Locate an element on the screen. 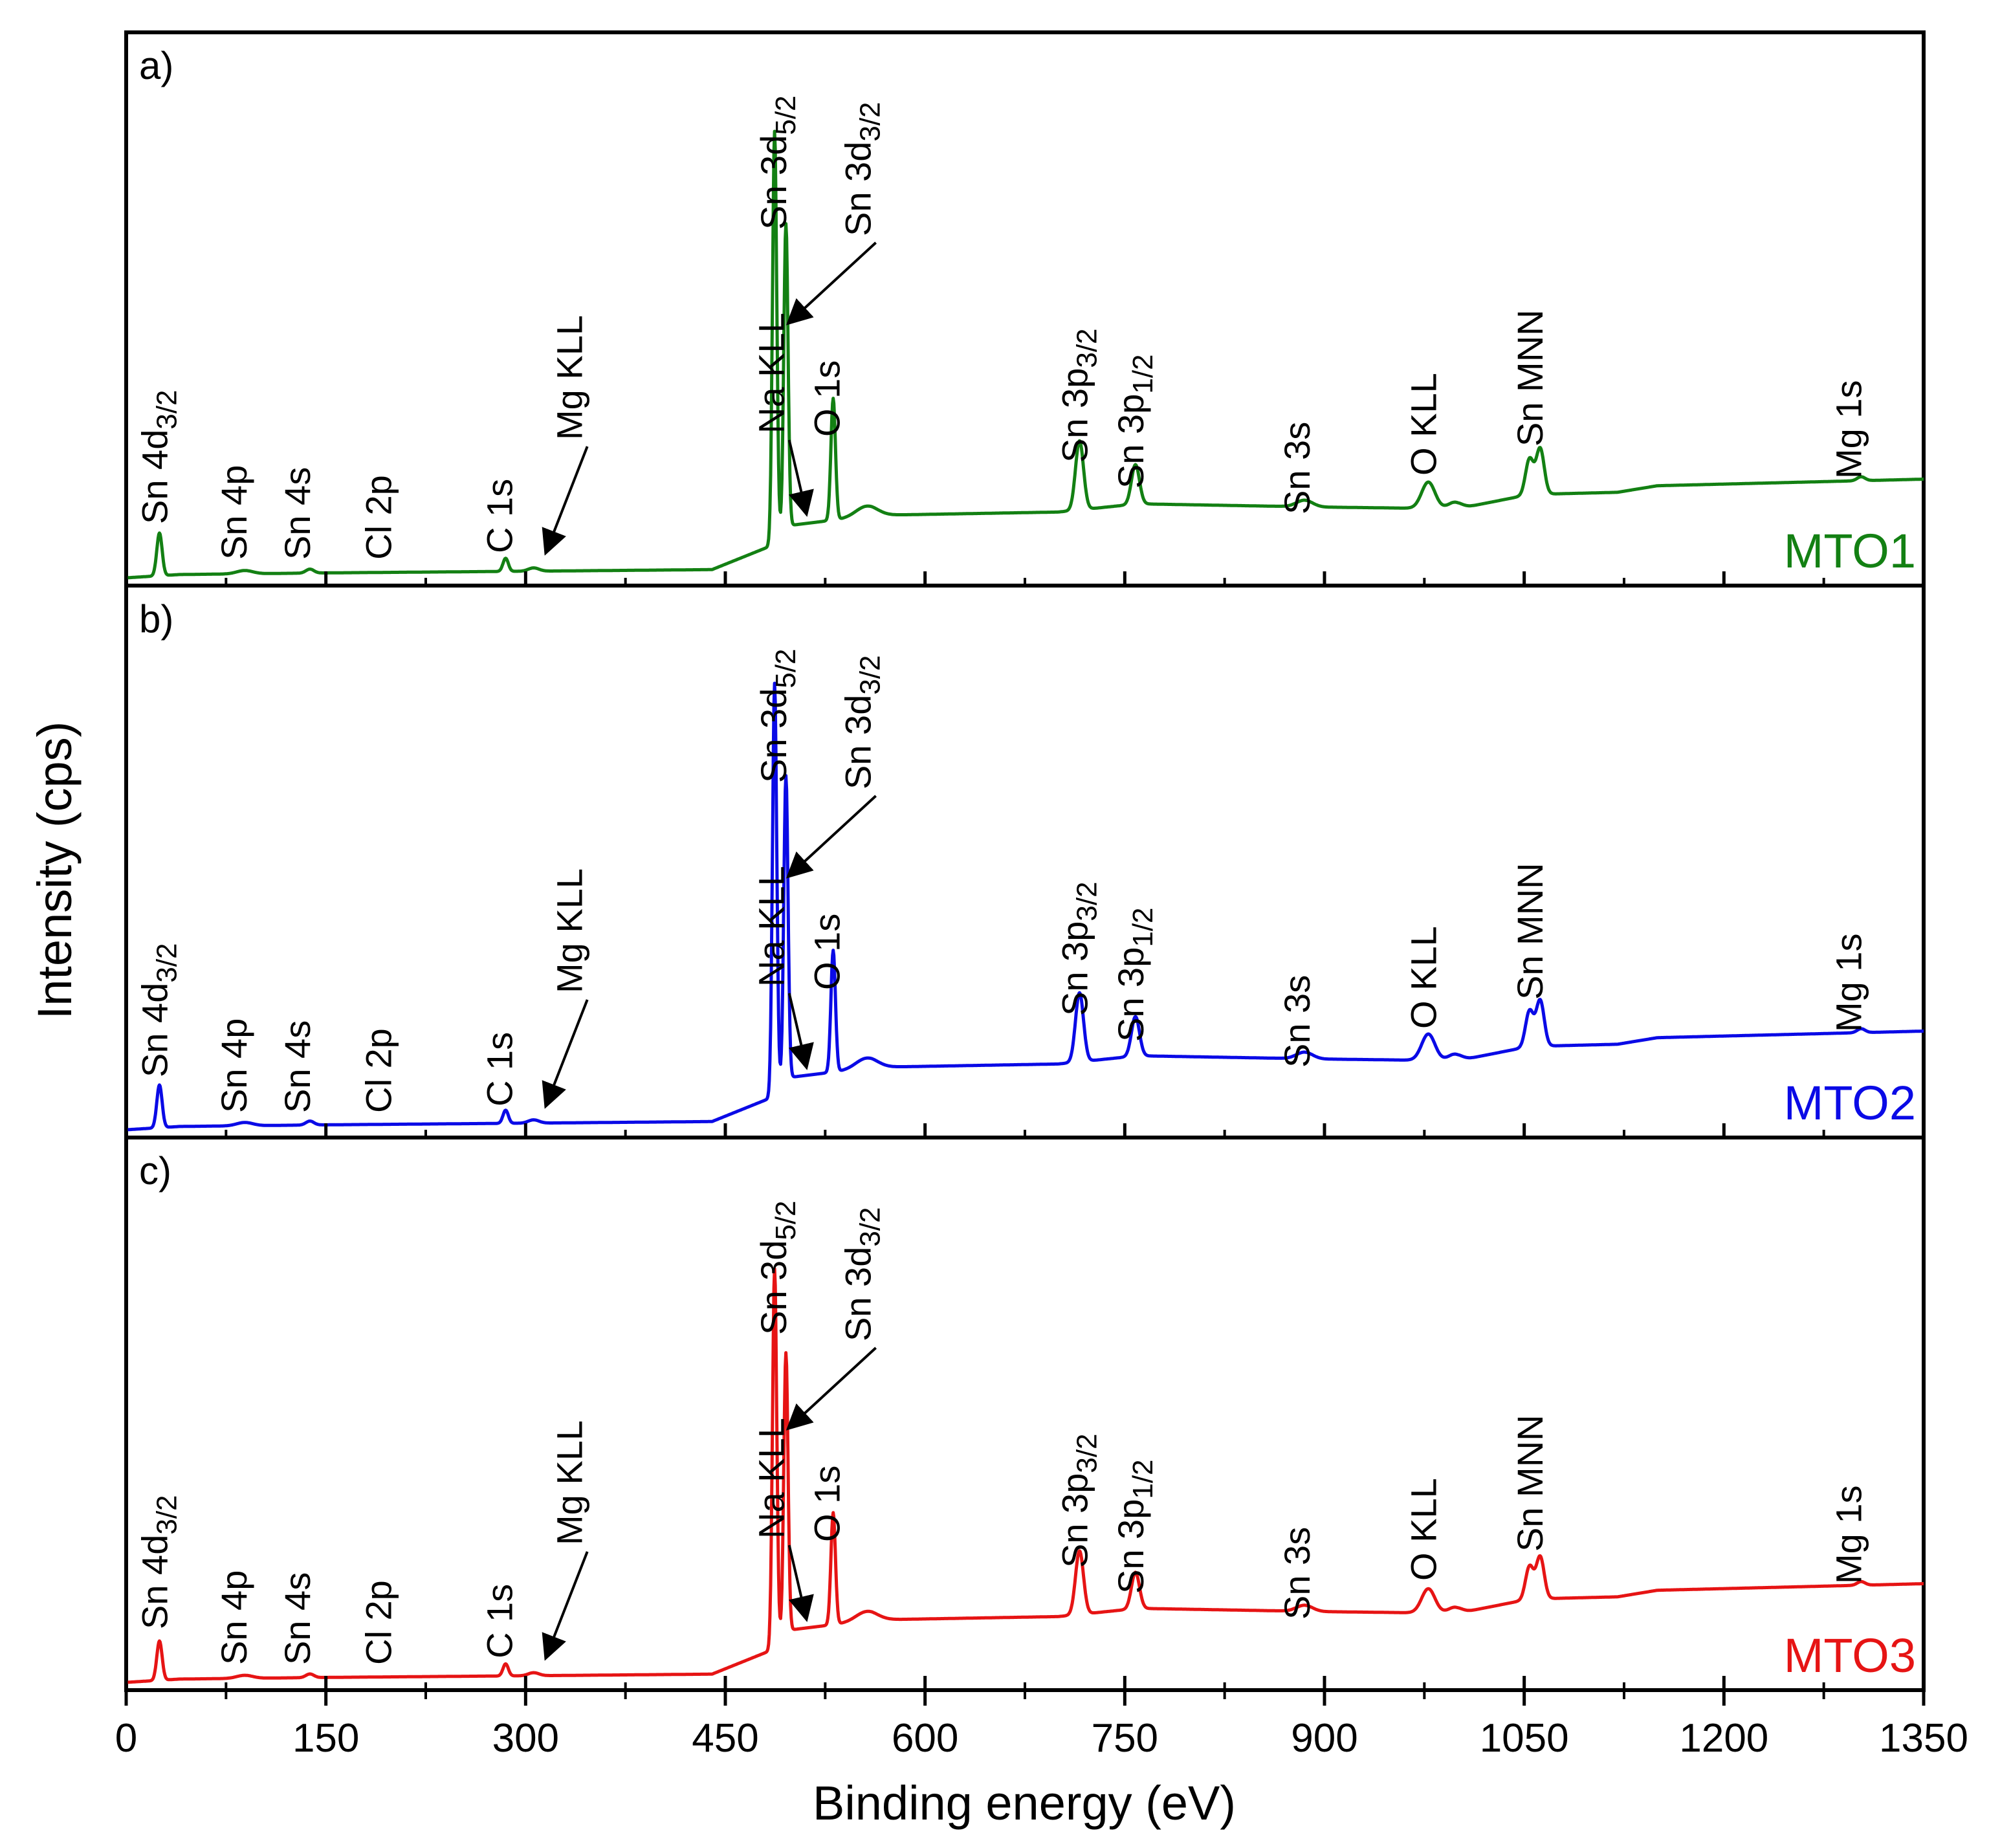 The width and height of the screenshot is (2000, 1848). x-tick-label: 150 is located at coordinates (325, 1738).